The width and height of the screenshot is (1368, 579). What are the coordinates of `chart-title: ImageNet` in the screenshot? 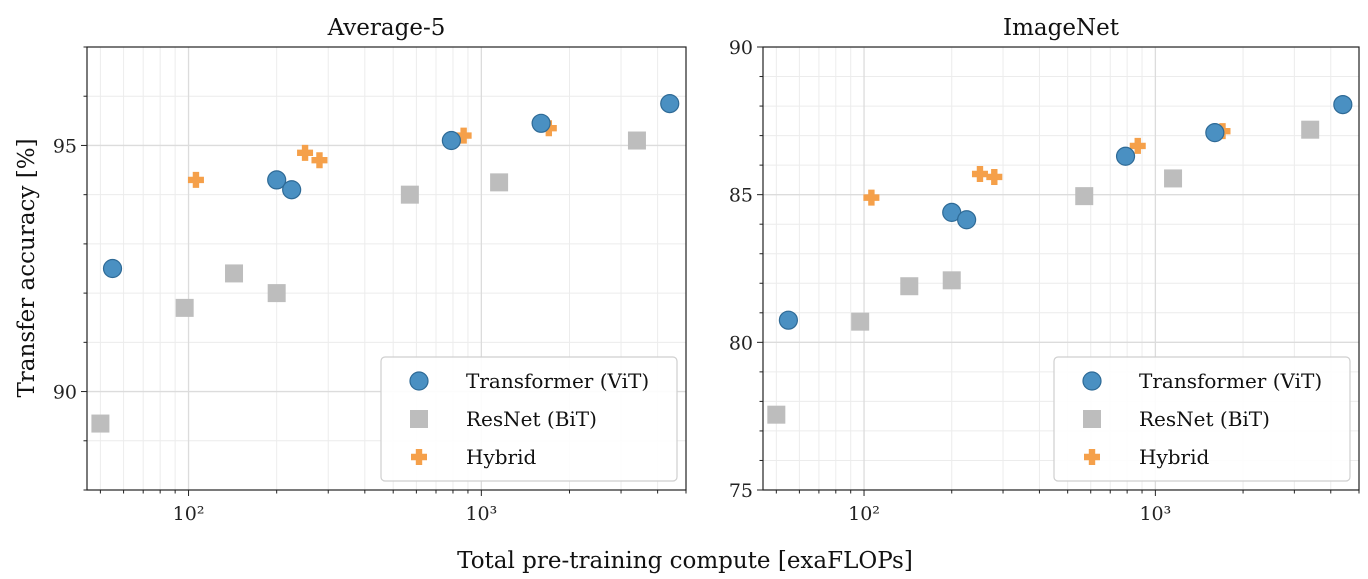 It's located at (1061, 28).